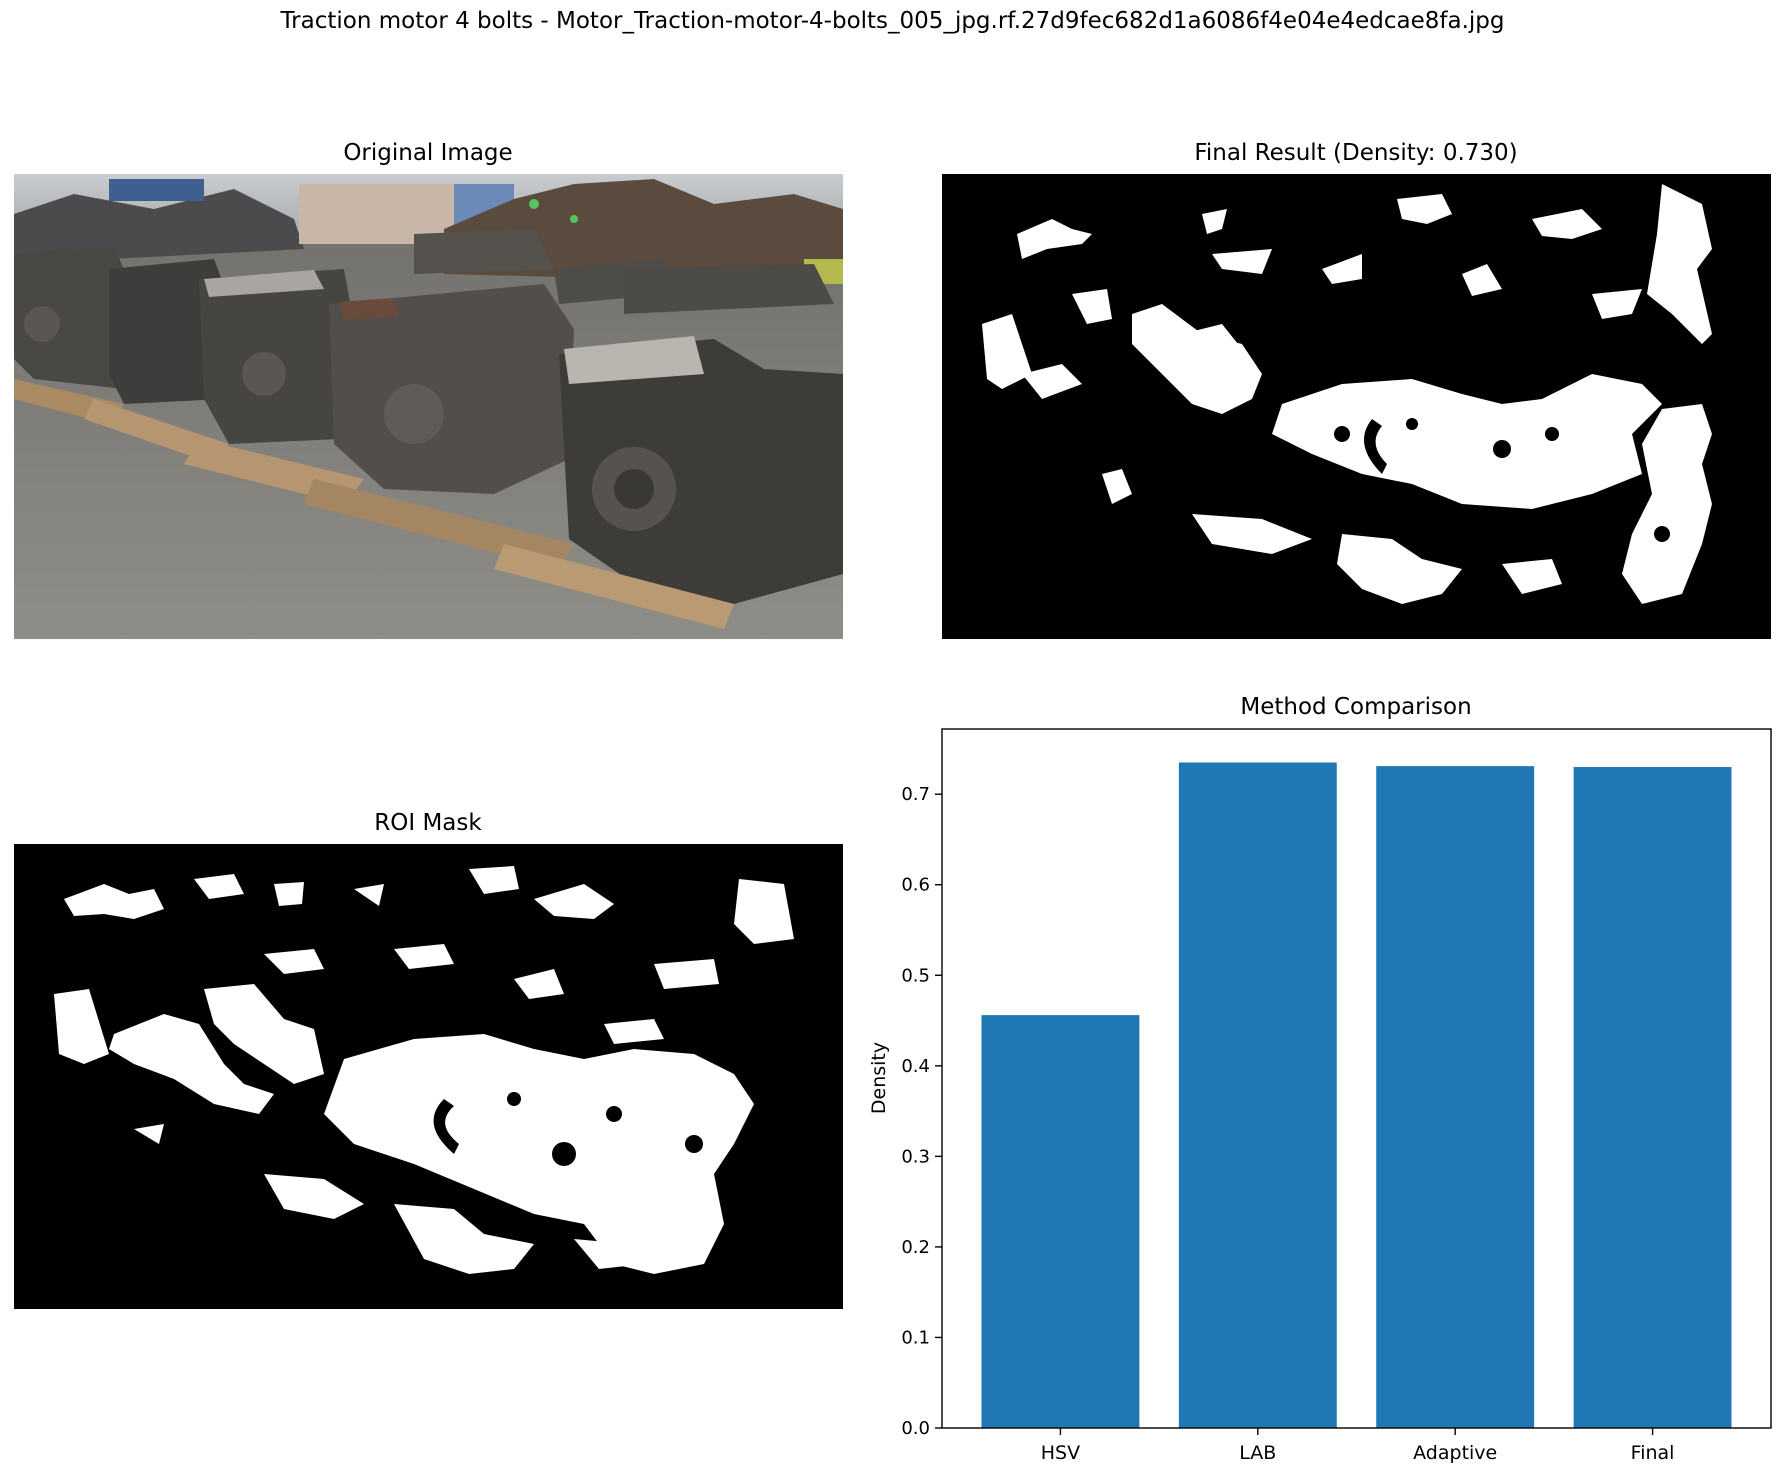 This screenshot has width=1785, height=1476. Describe the element at coordinates (1060, 1221) in the screenshot. I see `bar-hsv` at that location.